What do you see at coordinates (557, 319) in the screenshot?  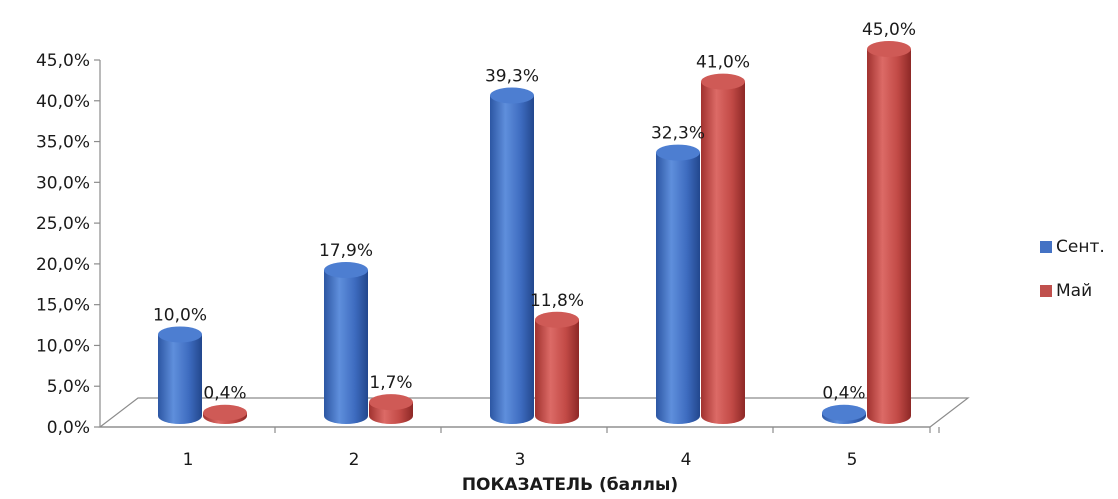 I see `bar-top-Май-3` at bounding box center [557, 319].